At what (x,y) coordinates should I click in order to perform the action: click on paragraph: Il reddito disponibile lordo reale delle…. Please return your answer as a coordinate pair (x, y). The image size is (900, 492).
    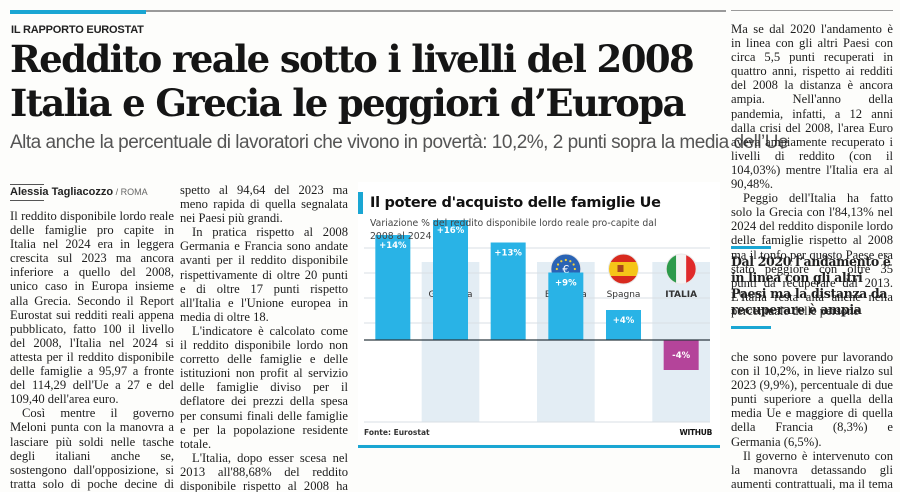
    Looking at the image, I should click on (92, 308).